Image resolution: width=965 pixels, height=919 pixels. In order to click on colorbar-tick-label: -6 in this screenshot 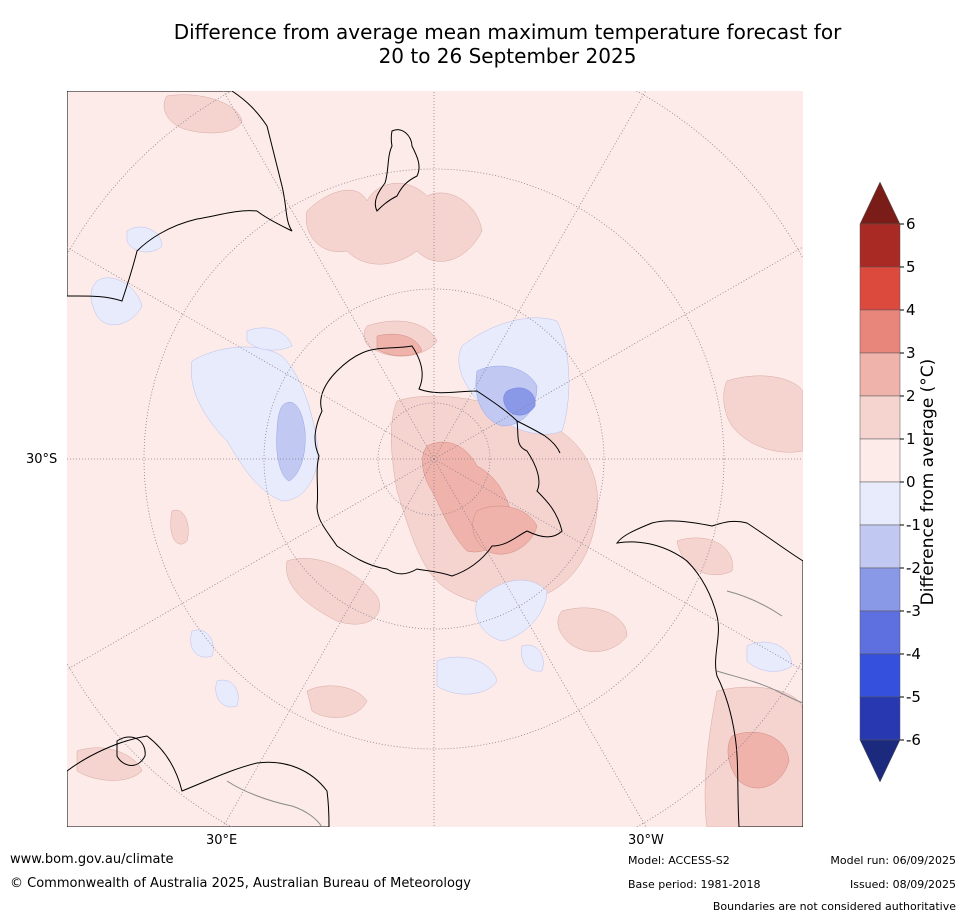, I will do `click(913, 740)`.